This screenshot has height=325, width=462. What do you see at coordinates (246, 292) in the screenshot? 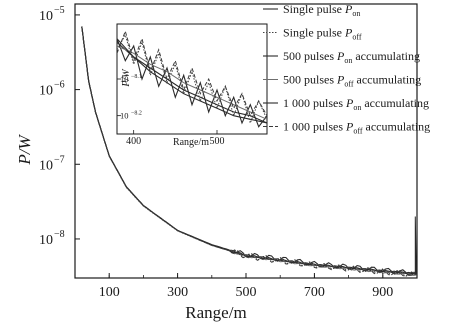
I see `x-tick-label: 500` at bounding box center [246, 292].